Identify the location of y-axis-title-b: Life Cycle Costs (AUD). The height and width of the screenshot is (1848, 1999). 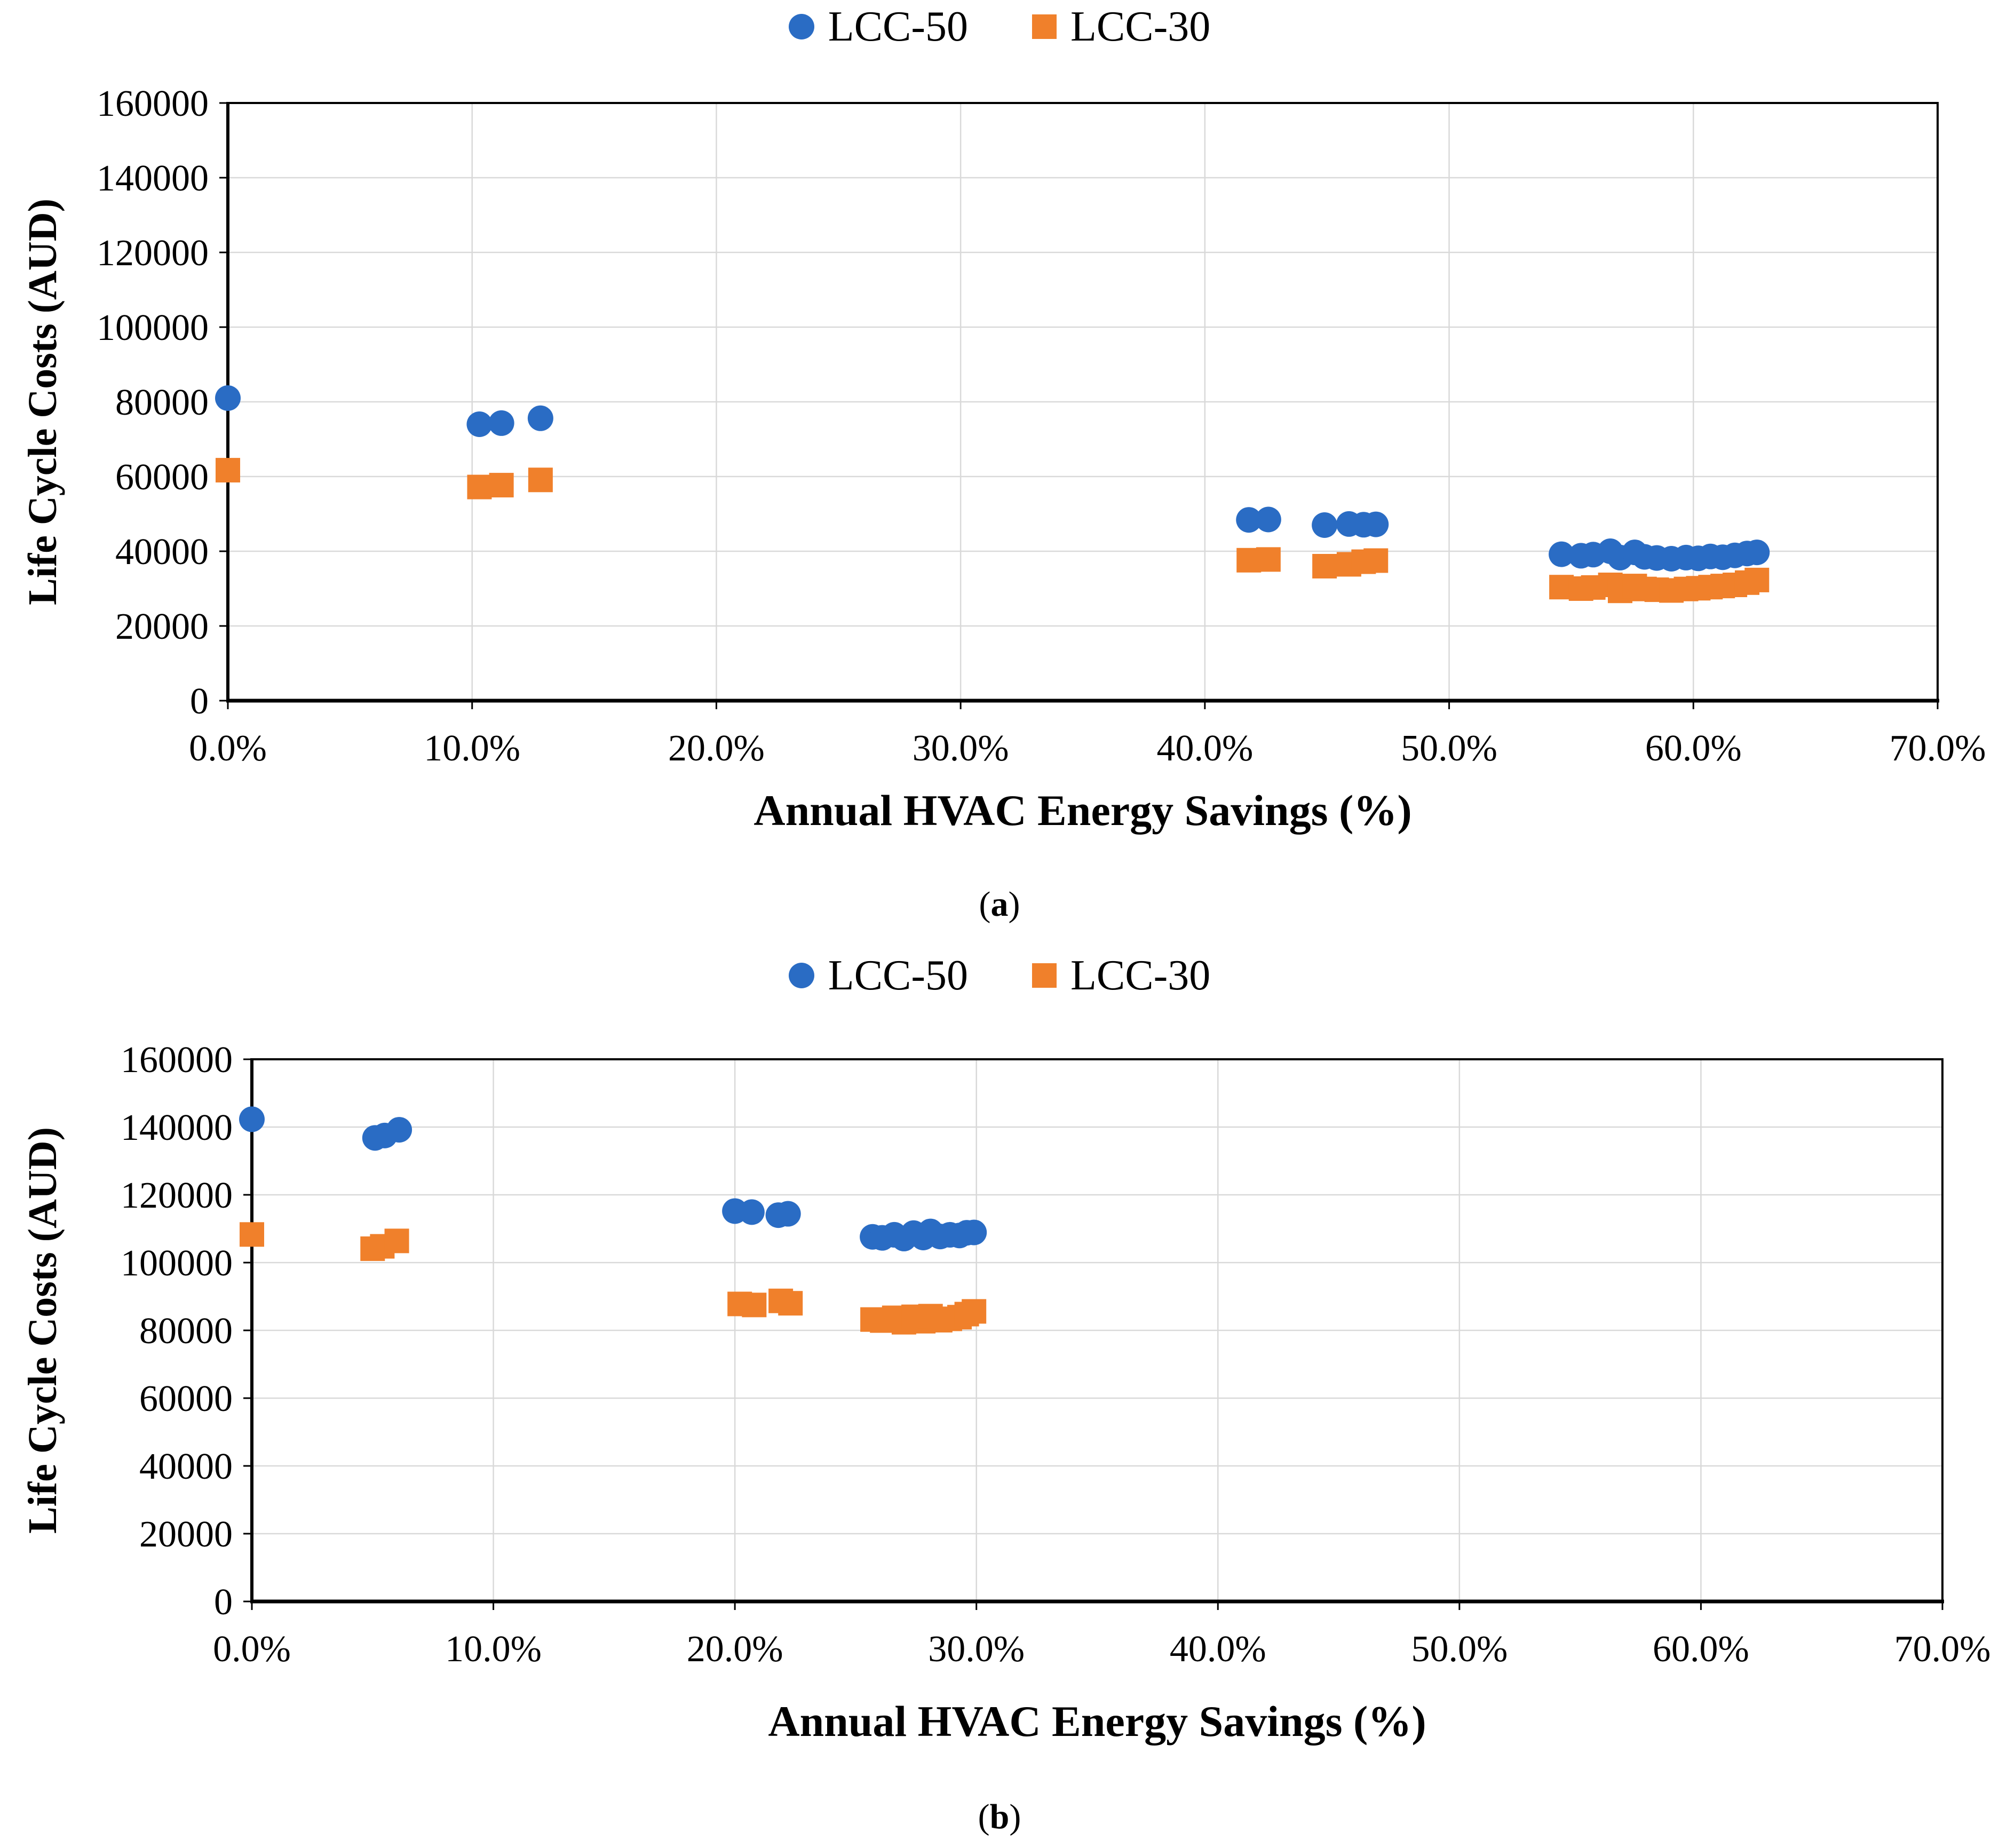
(42, 1330).